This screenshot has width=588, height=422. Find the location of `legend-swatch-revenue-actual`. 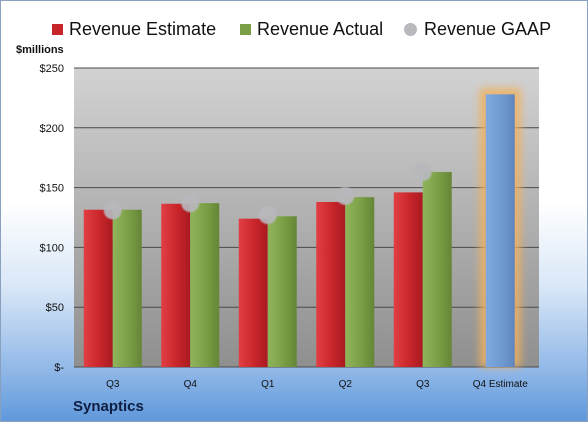

legend-swatch-revenue-actual is located at coordinates (245, 29).